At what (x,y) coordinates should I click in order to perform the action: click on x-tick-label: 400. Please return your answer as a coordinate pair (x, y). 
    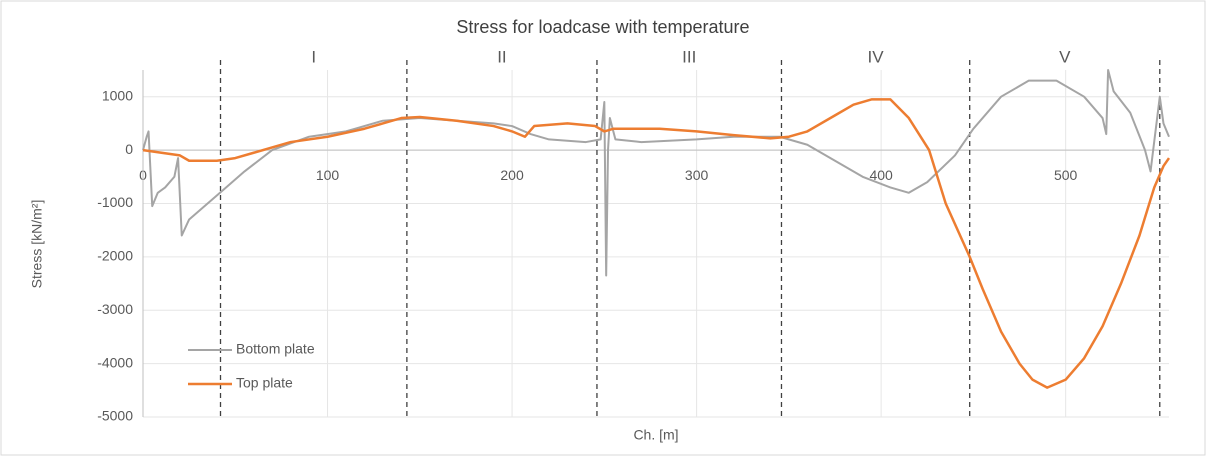
    Looking at the image, I should click on (881, 175).